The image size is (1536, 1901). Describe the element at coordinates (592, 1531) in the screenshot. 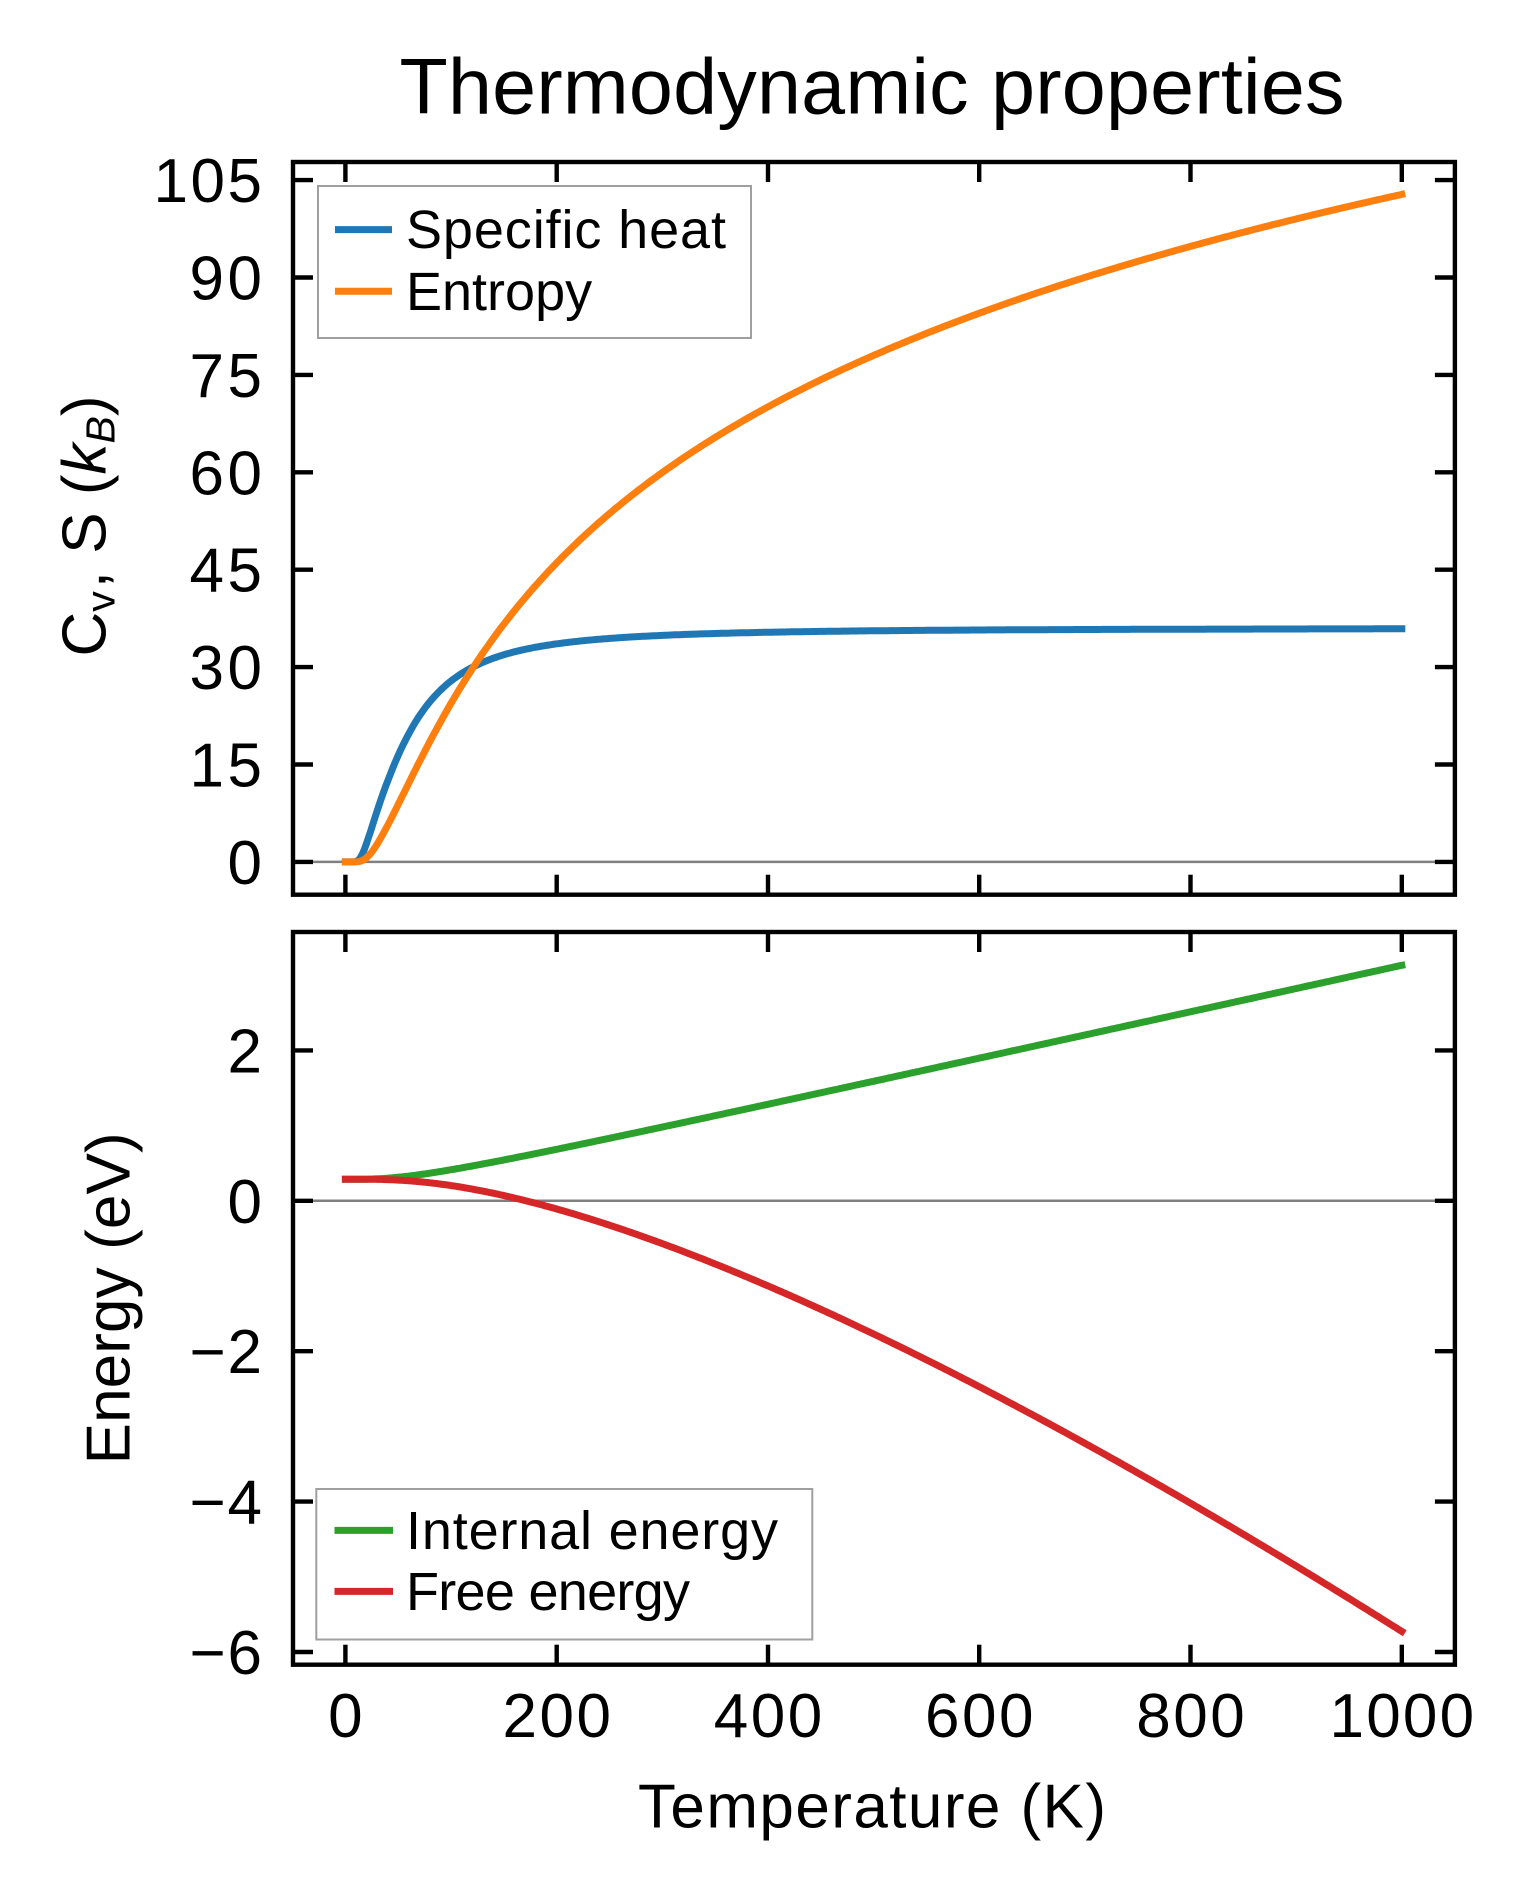

I see `svg-text: Internal energy` at that location.